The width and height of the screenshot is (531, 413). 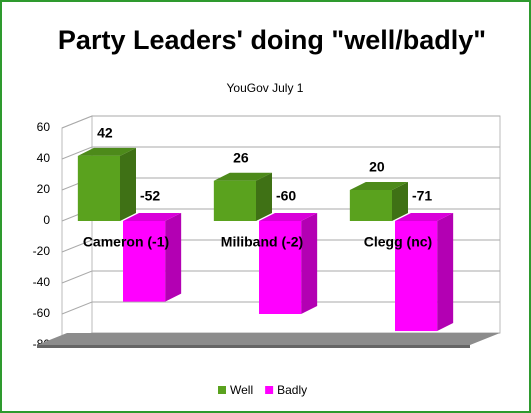 What do you see at coordinates (44, 189) in the screenshot?
I see `y-tick-label: 20` at bounding box center [44, 189].